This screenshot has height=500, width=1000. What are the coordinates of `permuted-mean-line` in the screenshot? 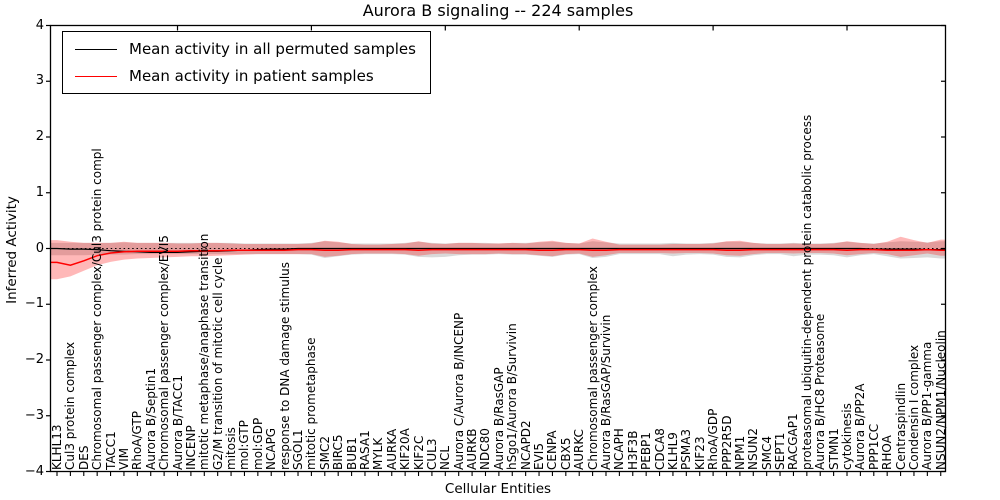 It's located at (498, 250).